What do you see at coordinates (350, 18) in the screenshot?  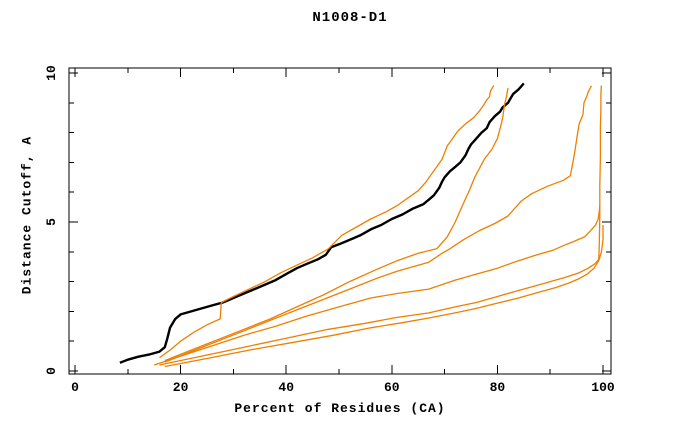 I see `chart-title: N1008-D1` at bounding box center [350, 18].